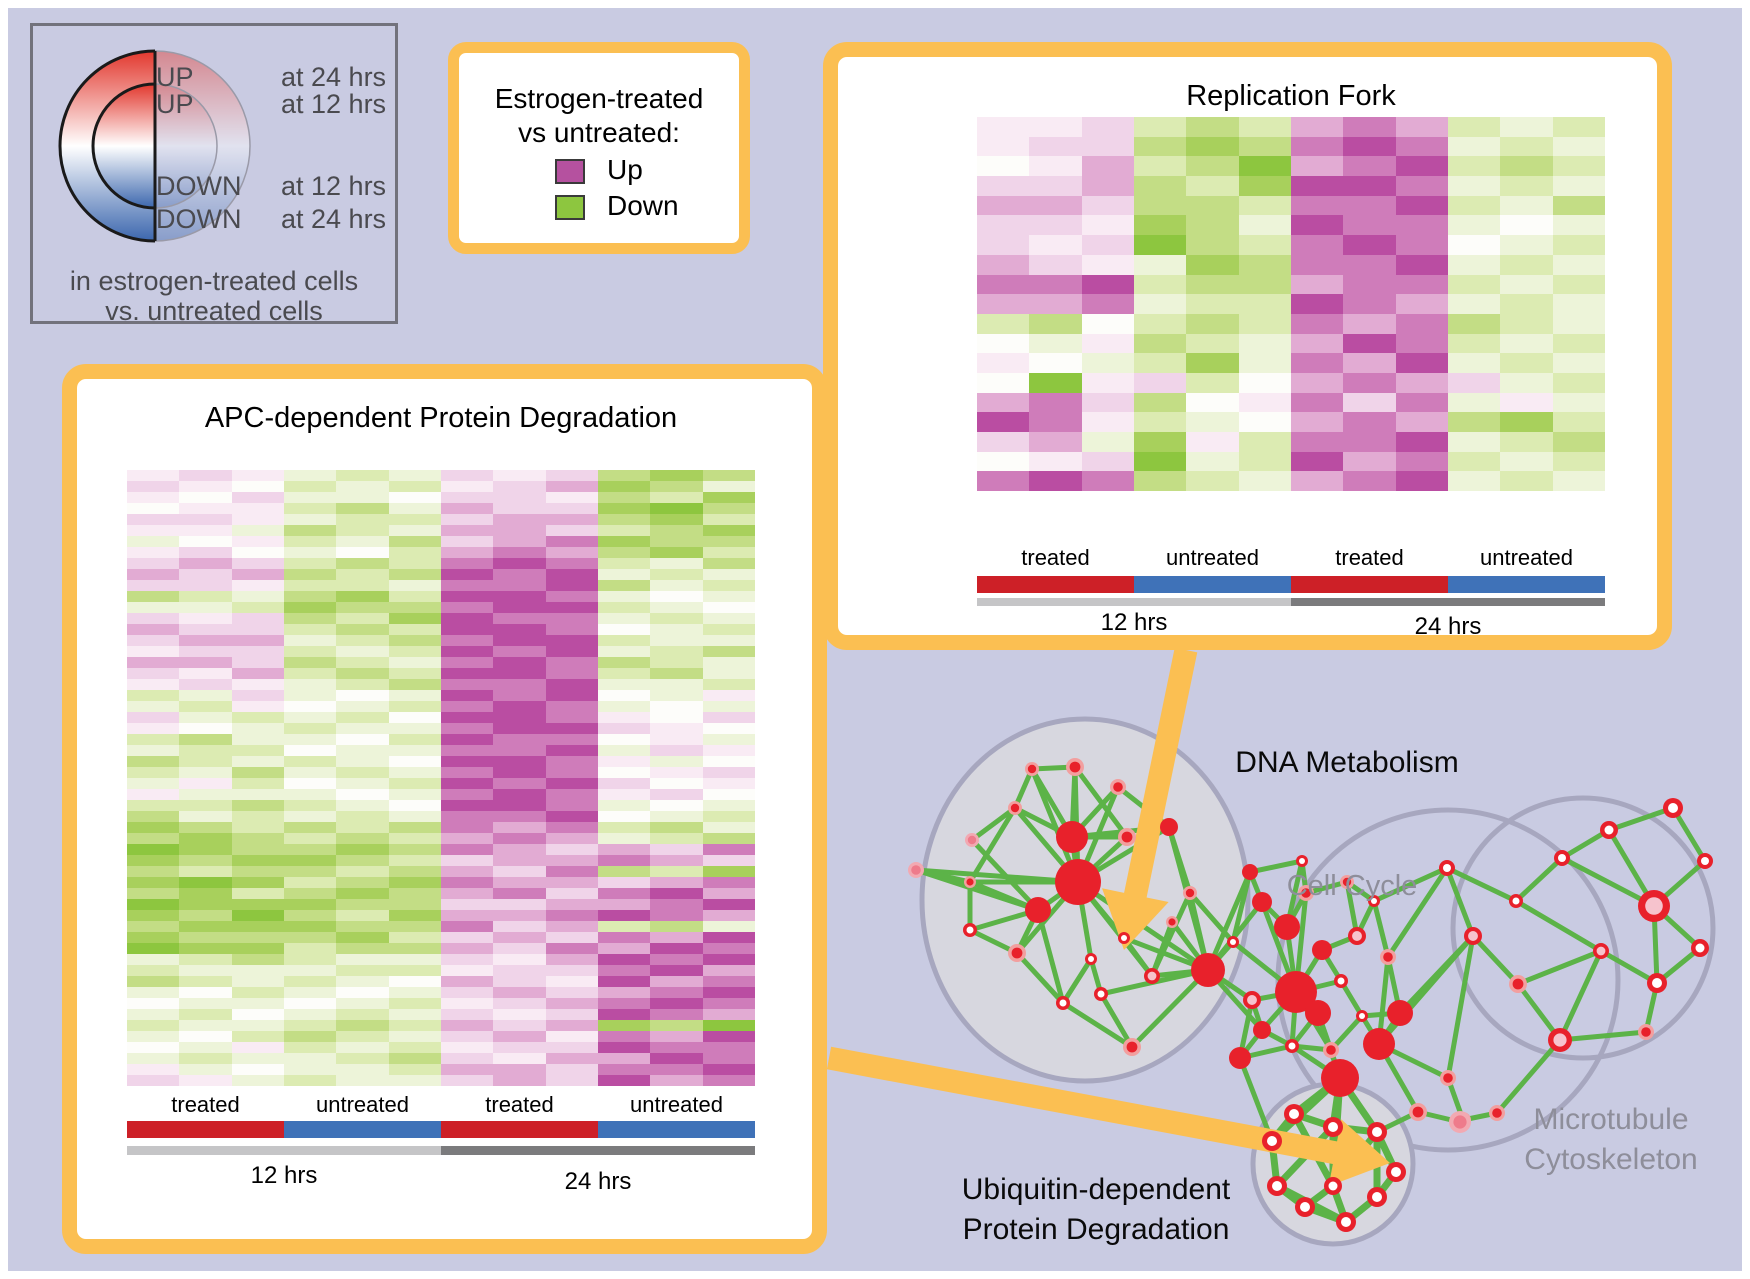 This screenshot has height=1279, width=1750. What do you see at coordinates (1611, 1140) in the screenshot?
I see `cluster-label-microtubule: Microtubule Cytoskeleton` at bounding box center [1611, 1140].